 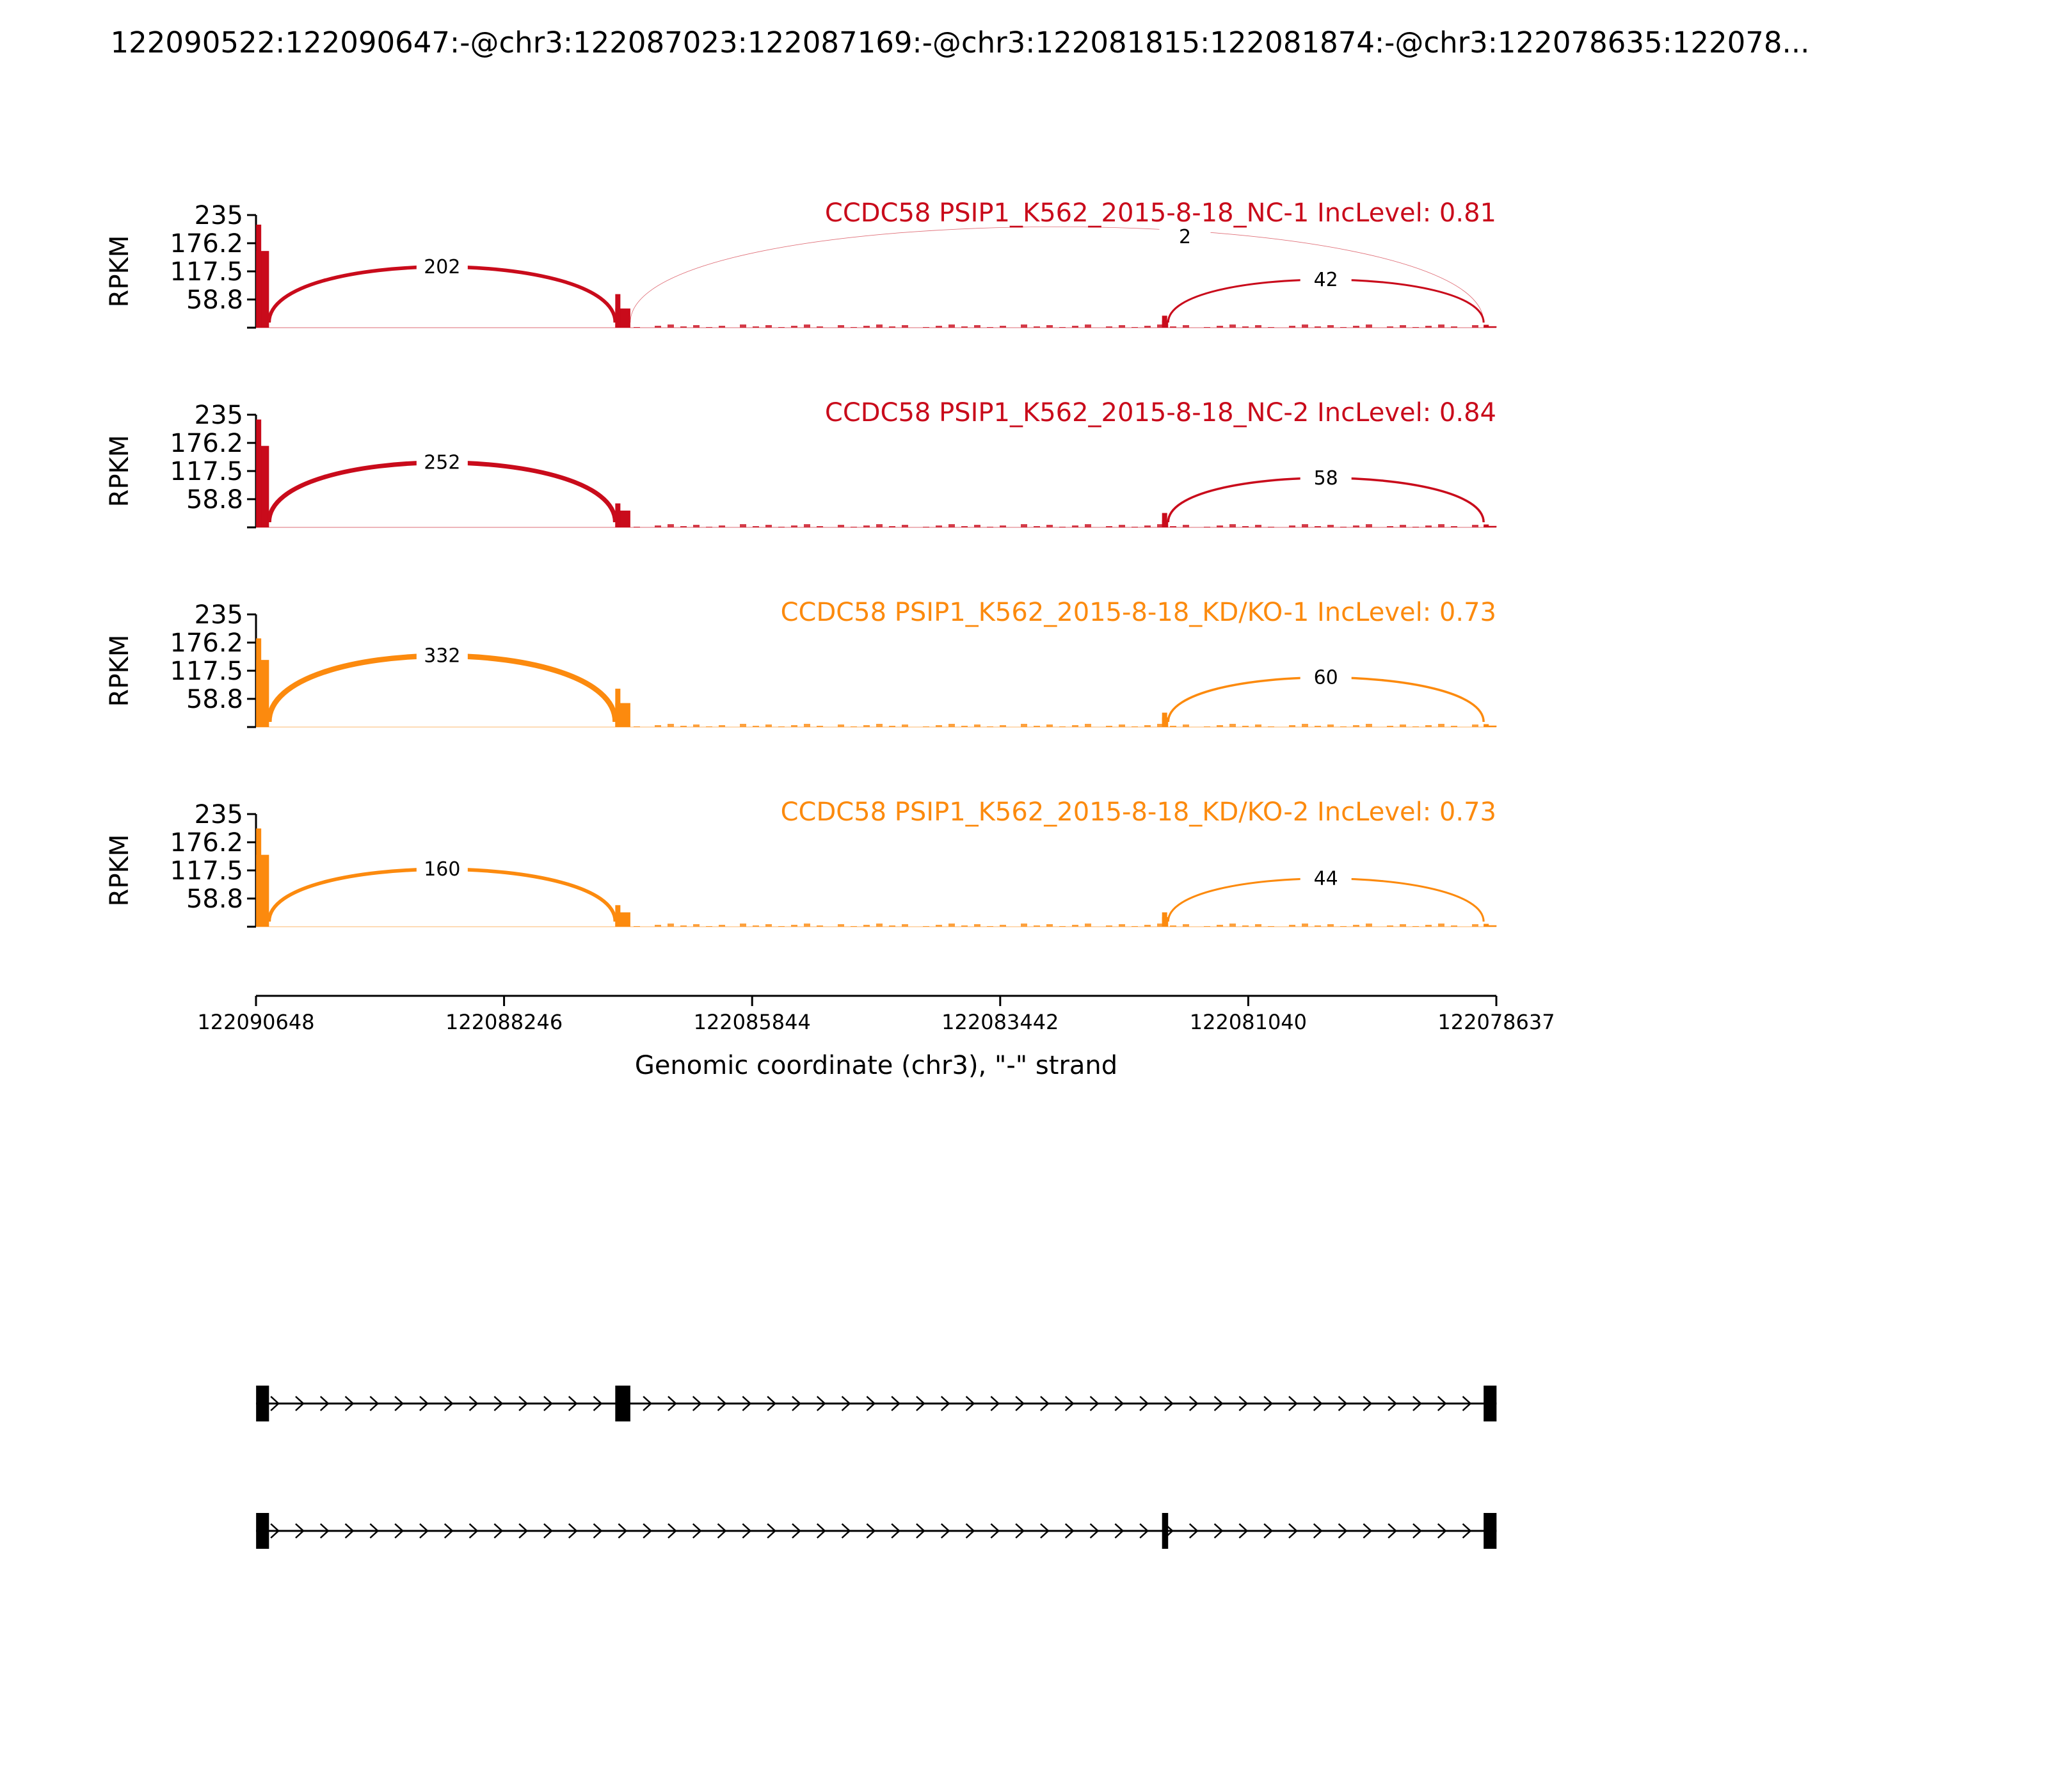 I want to click on coverage-peak-exon2, so click(x=618, y=515).